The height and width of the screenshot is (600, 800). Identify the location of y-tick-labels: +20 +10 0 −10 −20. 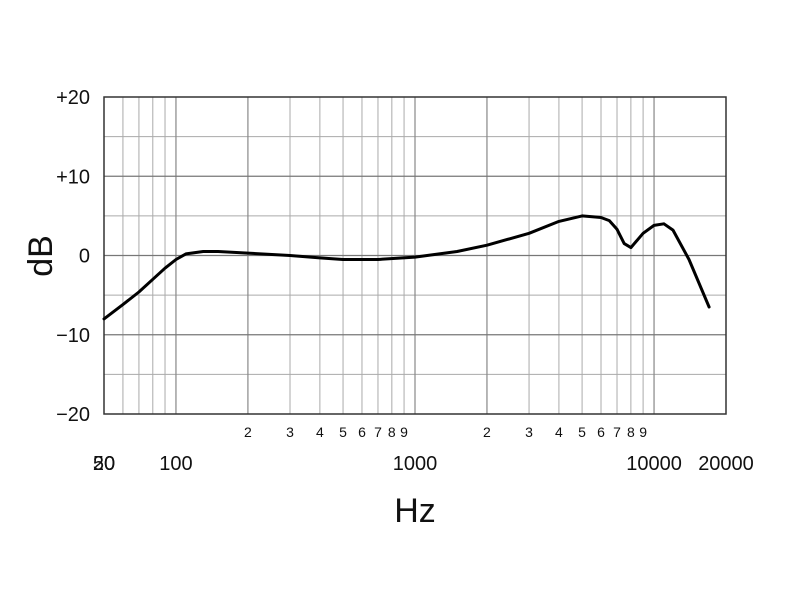
(73, 256).